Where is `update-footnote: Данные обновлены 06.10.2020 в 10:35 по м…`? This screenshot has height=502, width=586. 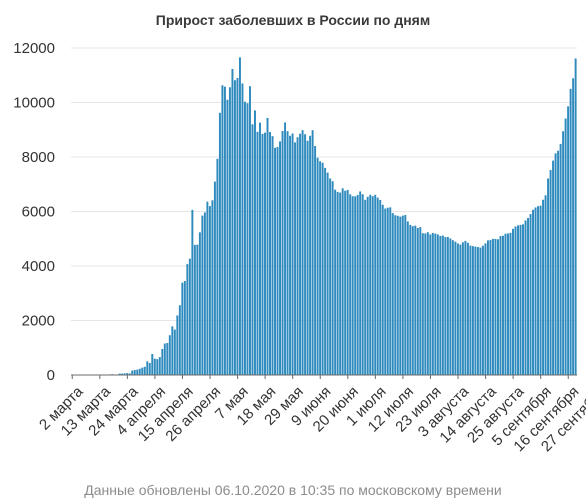 update-footnote: Данные обновлены 06.10.2020 в 10:35 по м… is located at coordinates (293, 490).